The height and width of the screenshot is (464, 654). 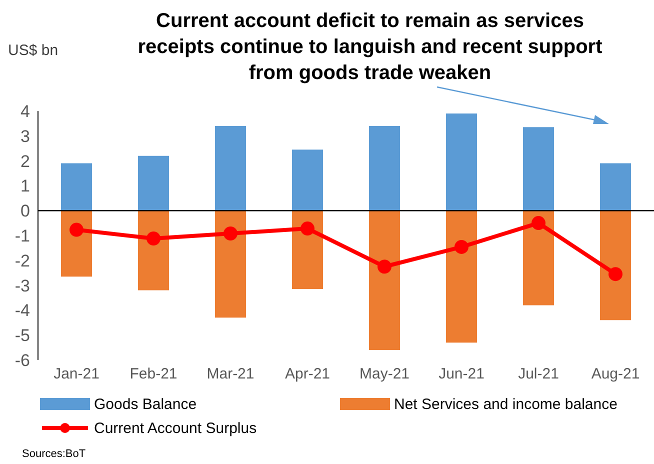 What do you see at coordinates (25, 112) in the screenshot?
I see `y-tick-label: 4` at bounding box center [25, 112].